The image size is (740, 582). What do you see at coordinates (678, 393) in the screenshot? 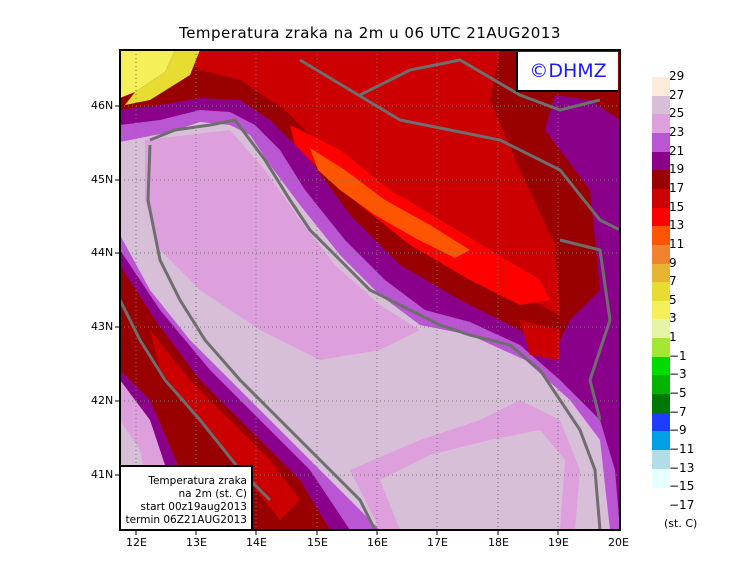
I see `legend-label: −5` at bounding box center [678, 393].